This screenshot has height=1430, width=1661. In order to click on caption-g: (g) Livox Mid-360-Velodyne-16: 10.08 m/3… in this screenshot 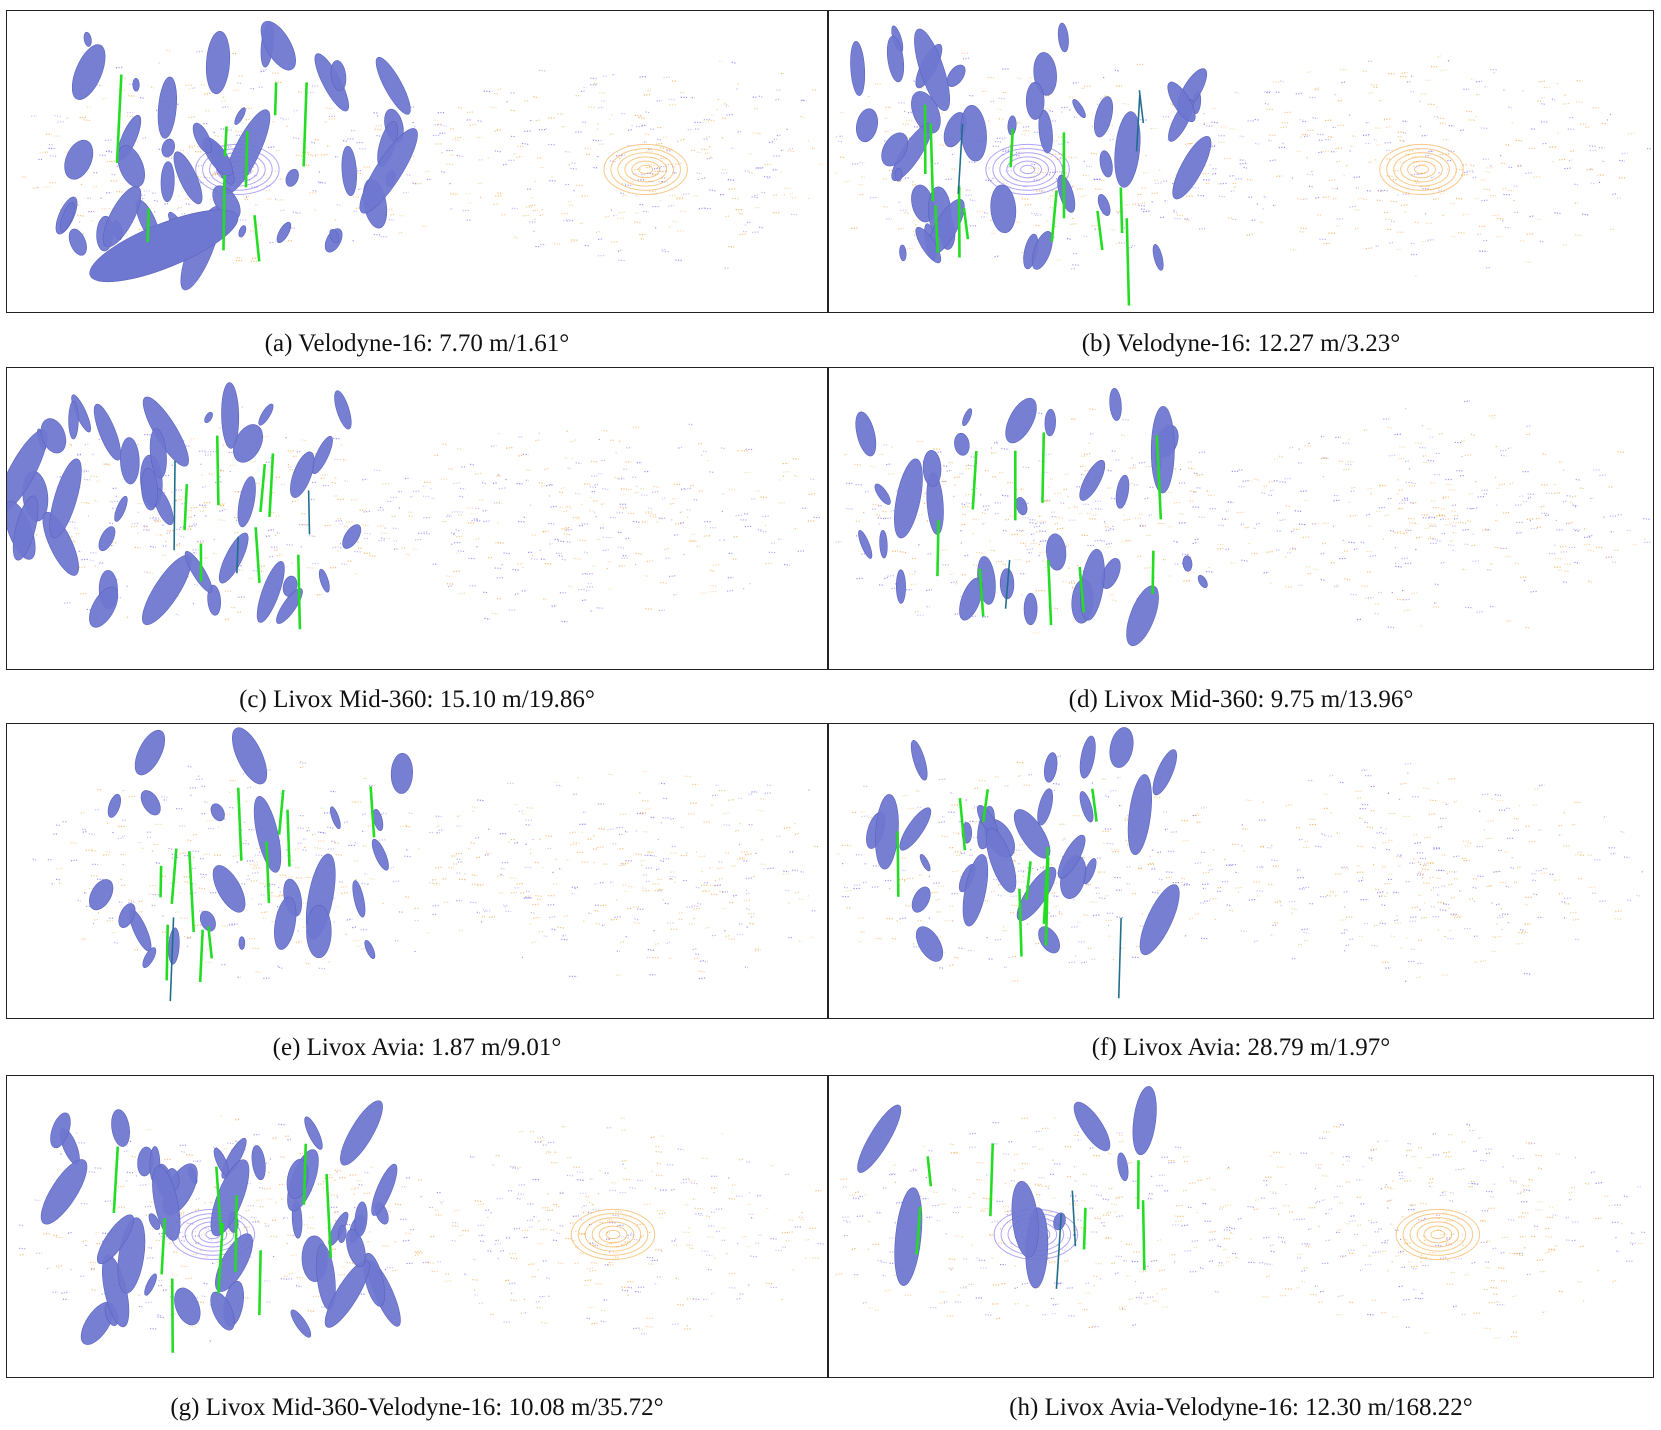, I will do `click(417, 1407)`.